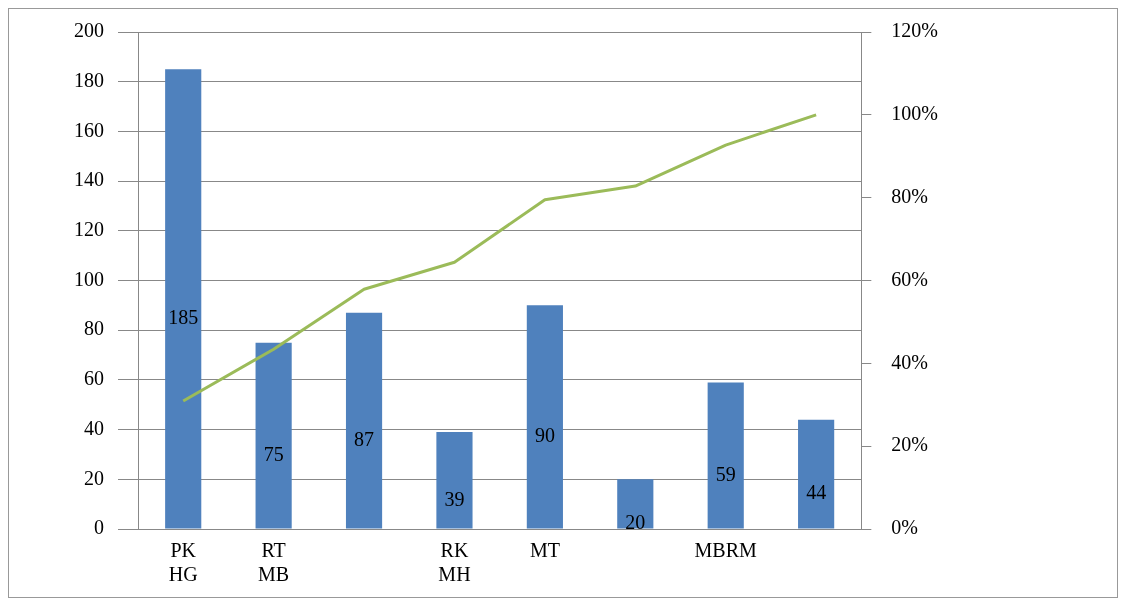  What do you see at coordinates (454, 498) in the screenshot?
I see `data-label: 39` at bounding box center [454, 498].